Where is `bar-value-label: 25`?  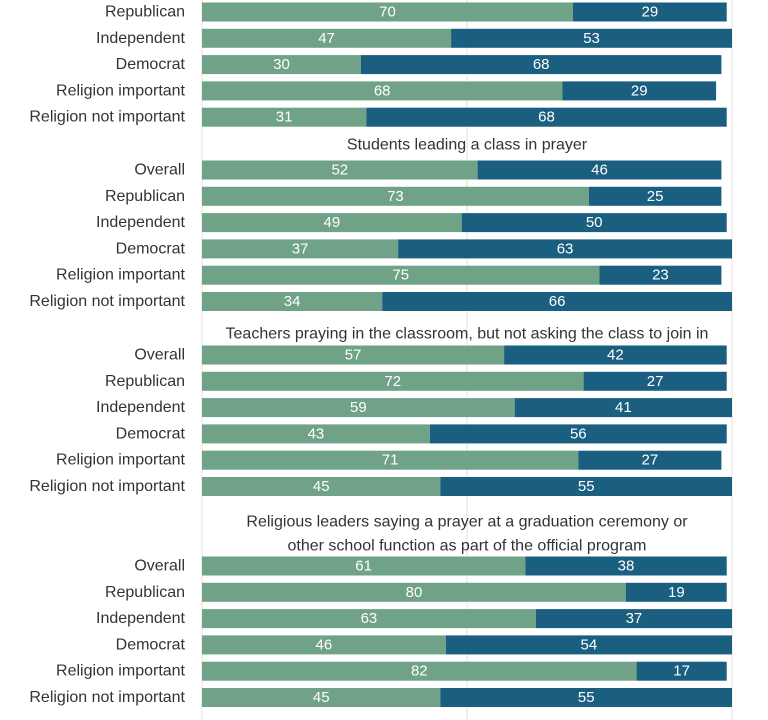
bar-value-label: 25 is located at coordinates (655, 196).